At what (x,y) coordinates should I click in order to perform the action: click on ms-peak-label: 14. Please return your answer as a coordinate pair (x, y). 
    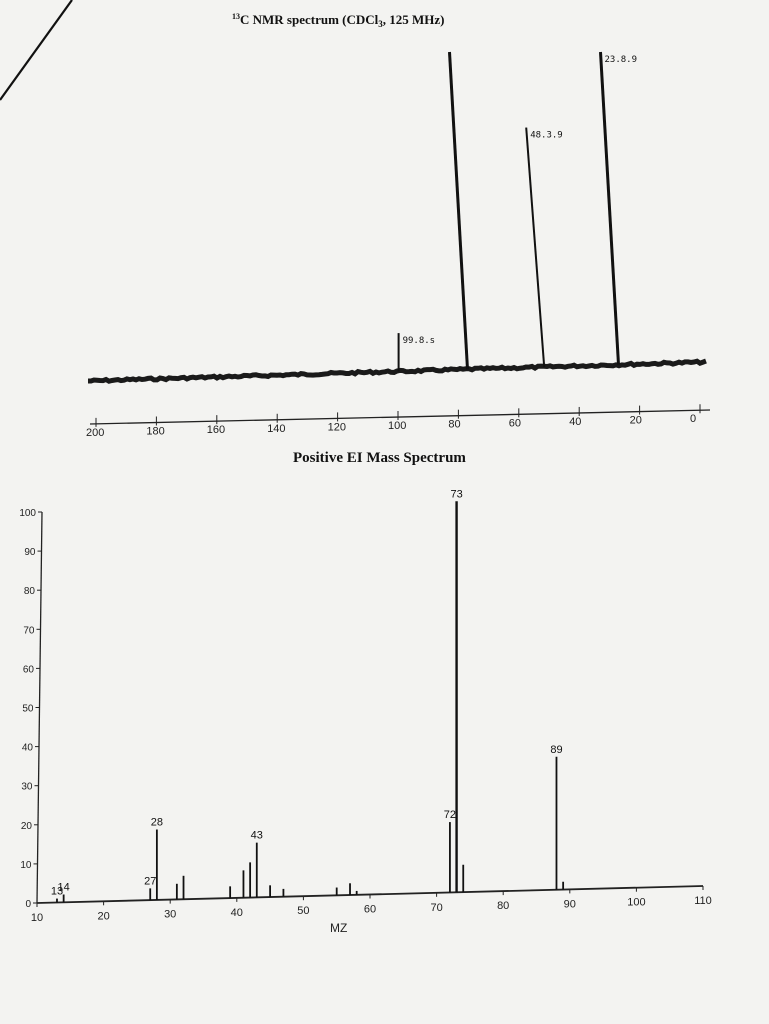
    Looking at the image, I should click on (64, 888).